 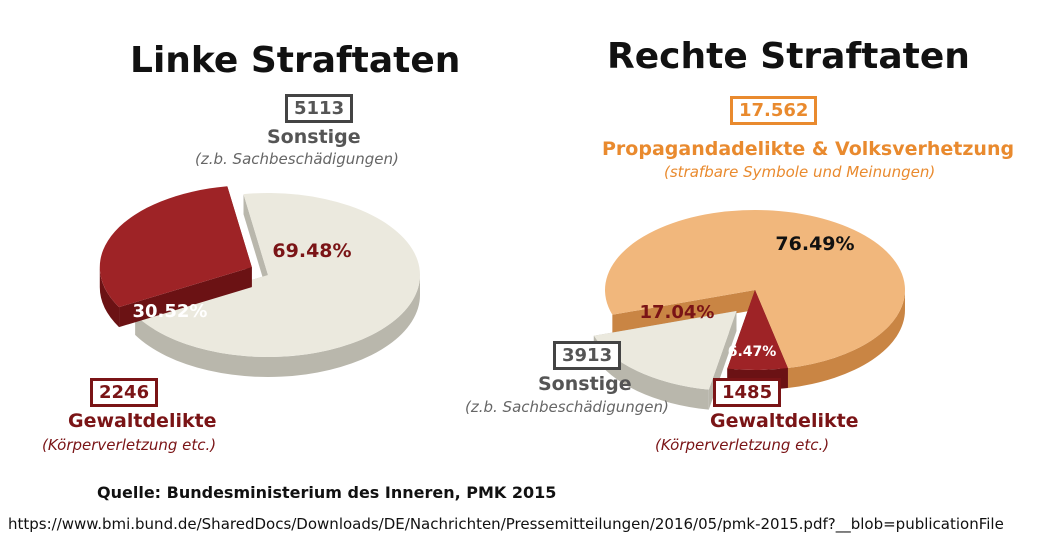 What do you see at coordinates (800, 172) in the screenshot?
I see `right-propaganda-sub: (strafbare Symbole und Meinungen)` at bounding box center [800, 172].